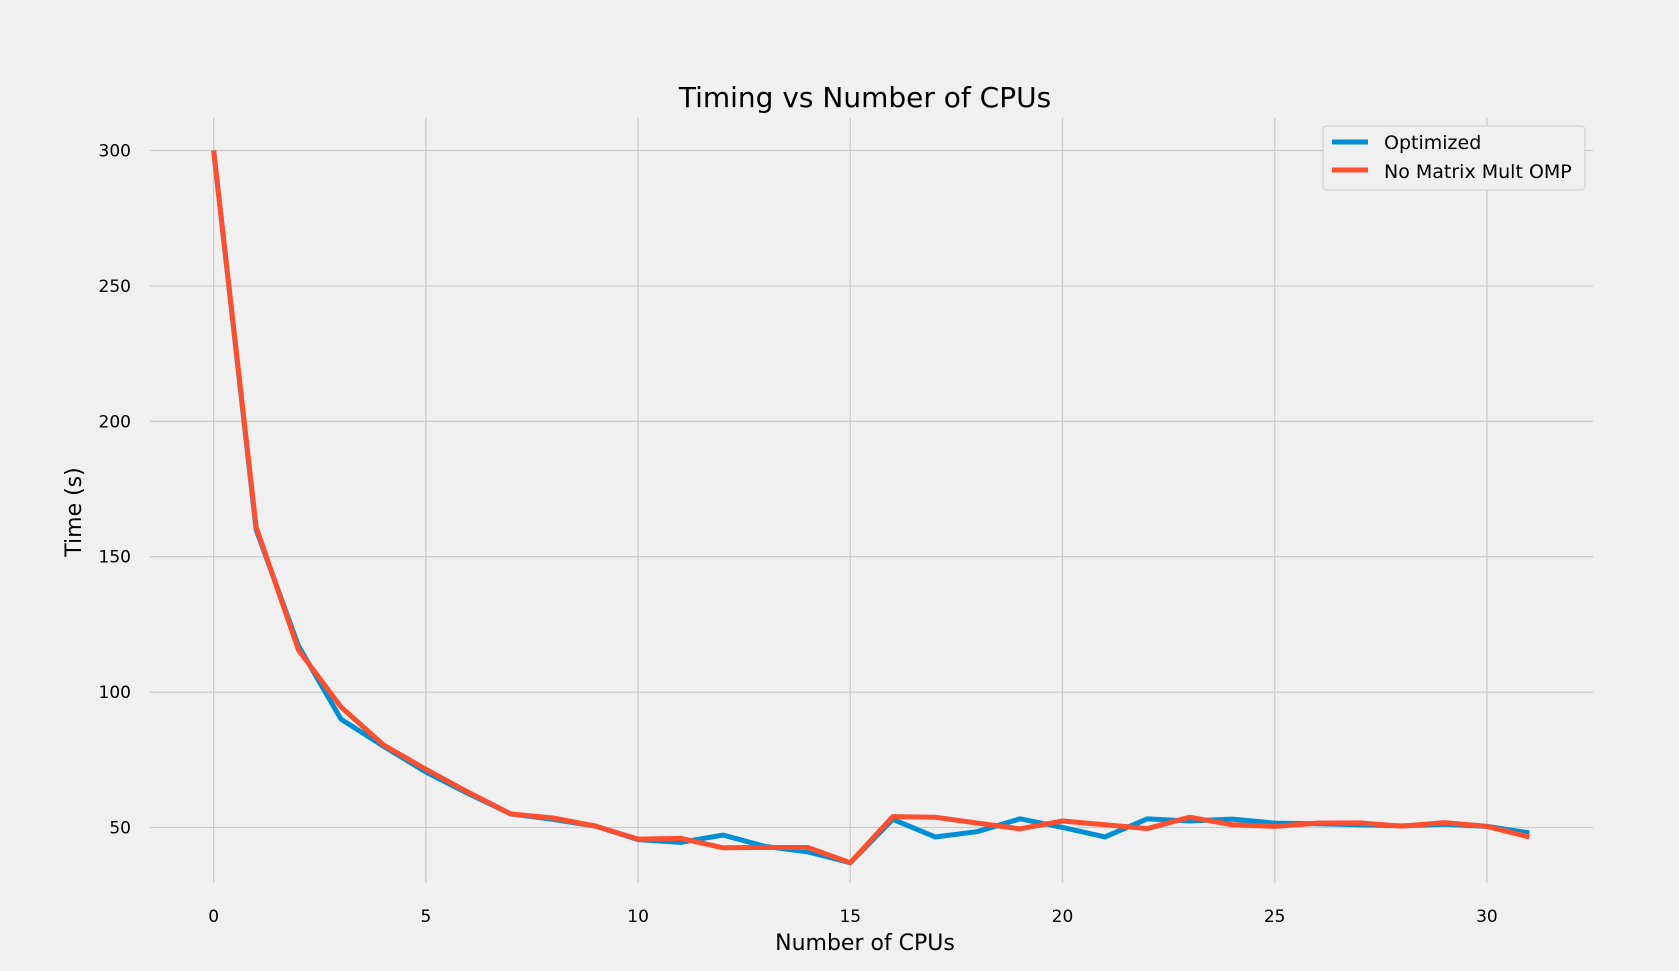 The height and width of the screenshot is (971, 1679). What do you see at coordinates (865, 943) in the screenshot?
I see `x-axis-label: Number of CPUs` at bounding box center [865, 943].